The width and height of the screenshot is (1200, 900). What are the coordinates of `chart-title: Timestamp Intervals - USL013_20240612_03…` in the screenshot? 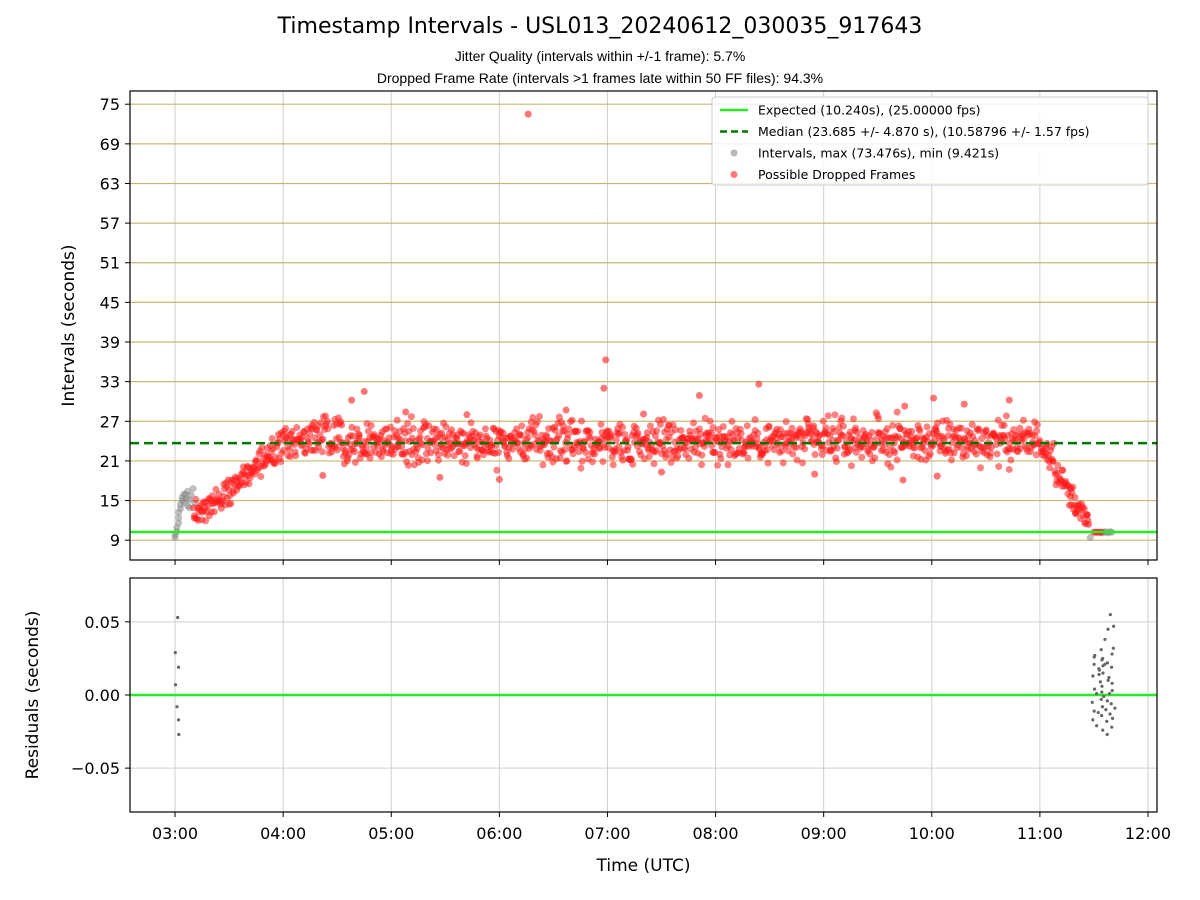 It's located at (600, 26).